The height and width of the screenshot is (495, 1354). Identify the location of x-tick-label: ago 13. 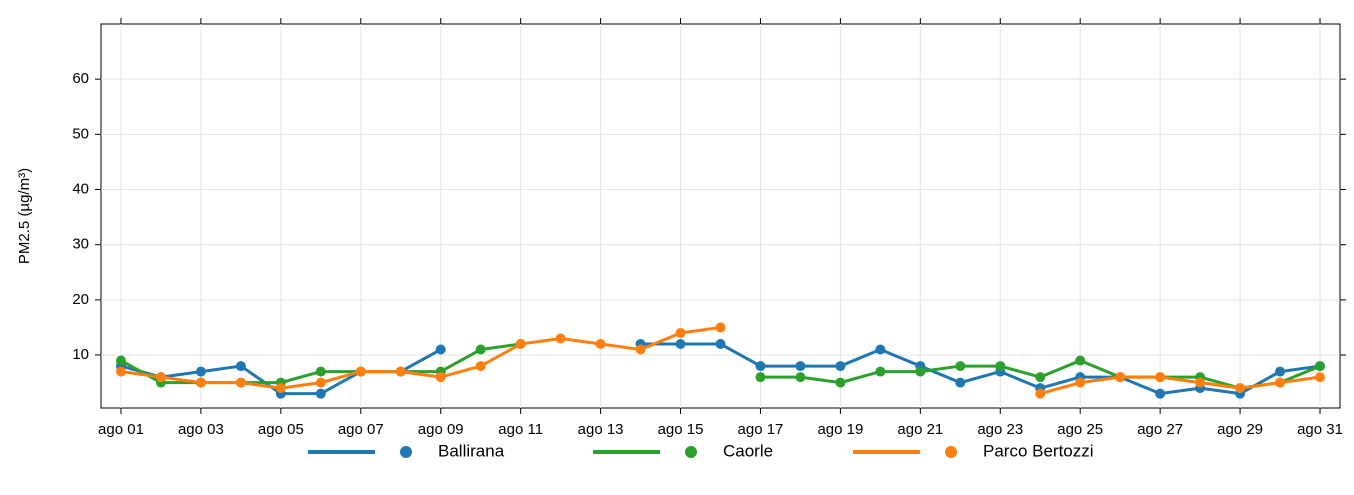
(601, 429).